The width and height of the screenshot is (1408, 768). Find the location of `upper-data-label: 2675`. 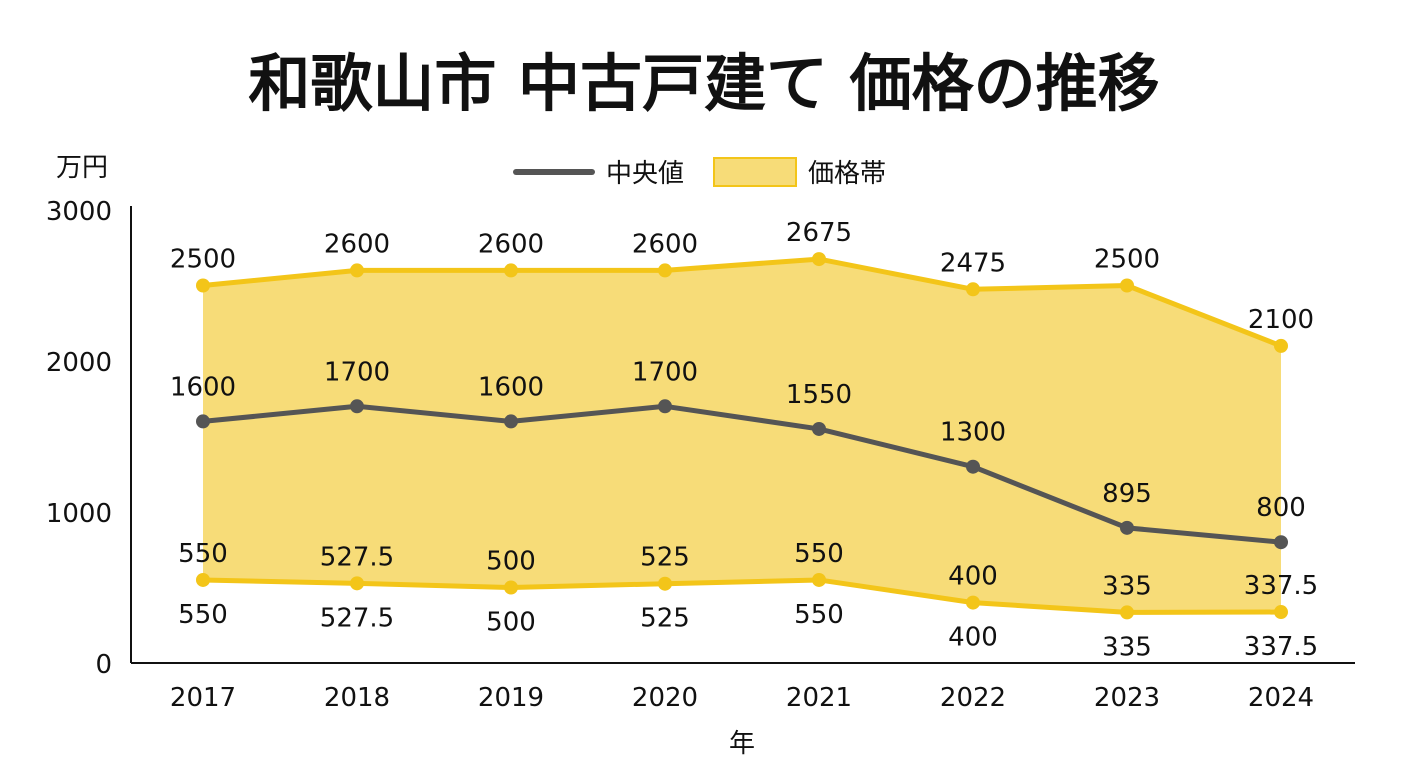

upper-data-label: 2675 is located at coordinates (819, 233).